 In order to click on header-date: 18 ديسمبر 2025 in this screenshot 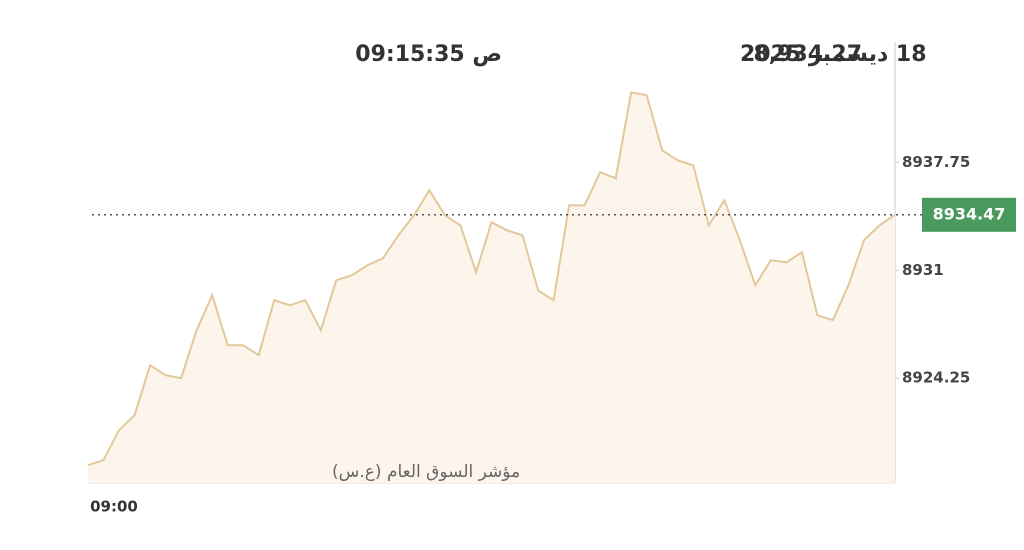, I will do `click(833, 54)`.